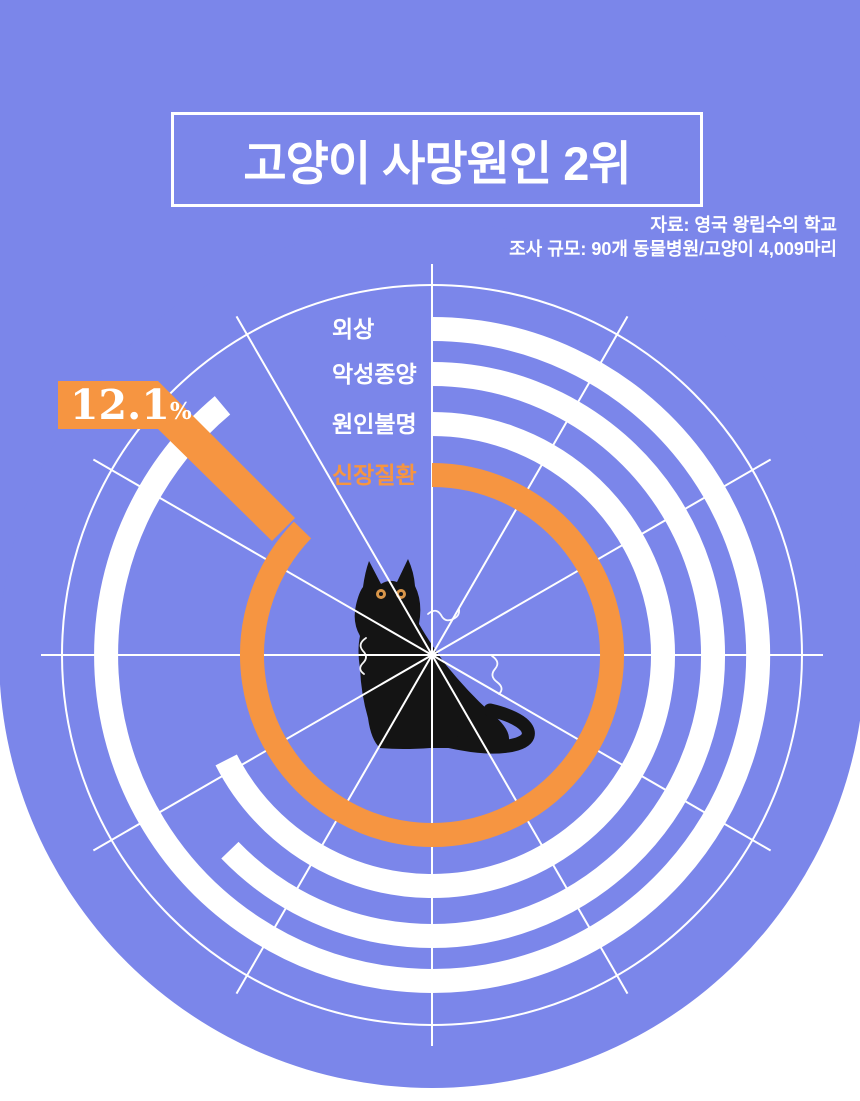  Describe the element at coordinates (180, 411) in the screenshot. I see `callout-unit: %` at that location.